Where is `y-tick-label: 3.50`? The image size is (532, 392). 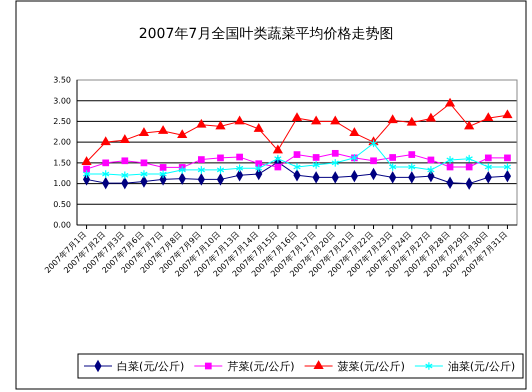 y-tick-label: 3.50 is located at coordinates (62, 80).